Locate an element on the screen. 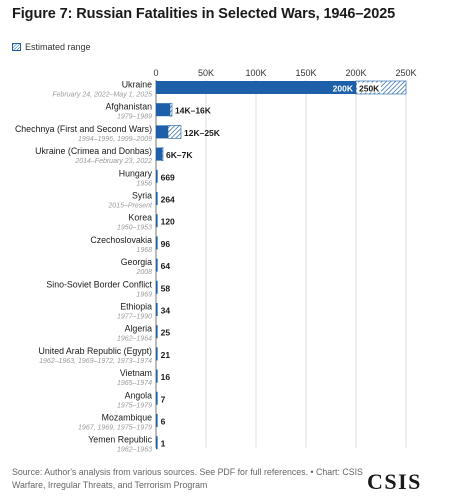 The image size is (450, 500). x-tick-label: 50K is located at coordinates (206, 73).